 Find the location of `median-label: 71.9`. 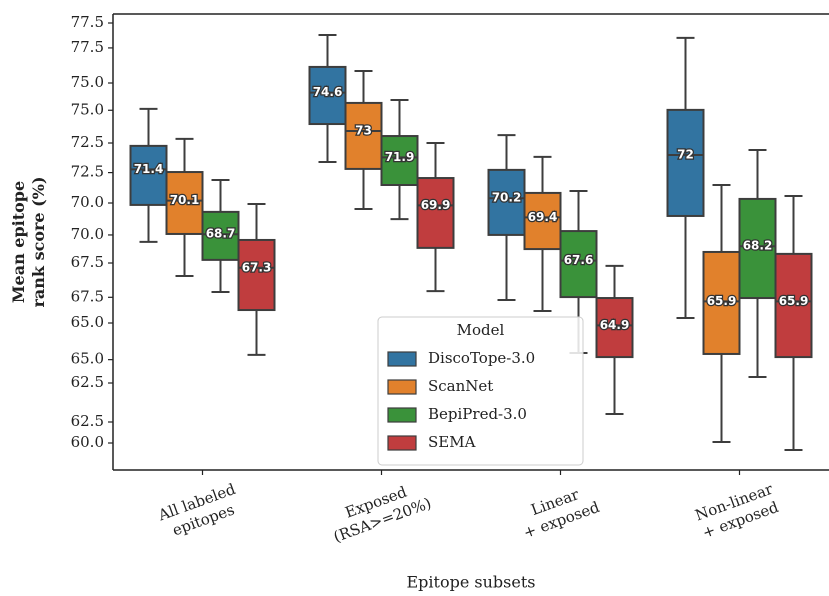

median-label: 71.9 is located at coordinates (400, 157).